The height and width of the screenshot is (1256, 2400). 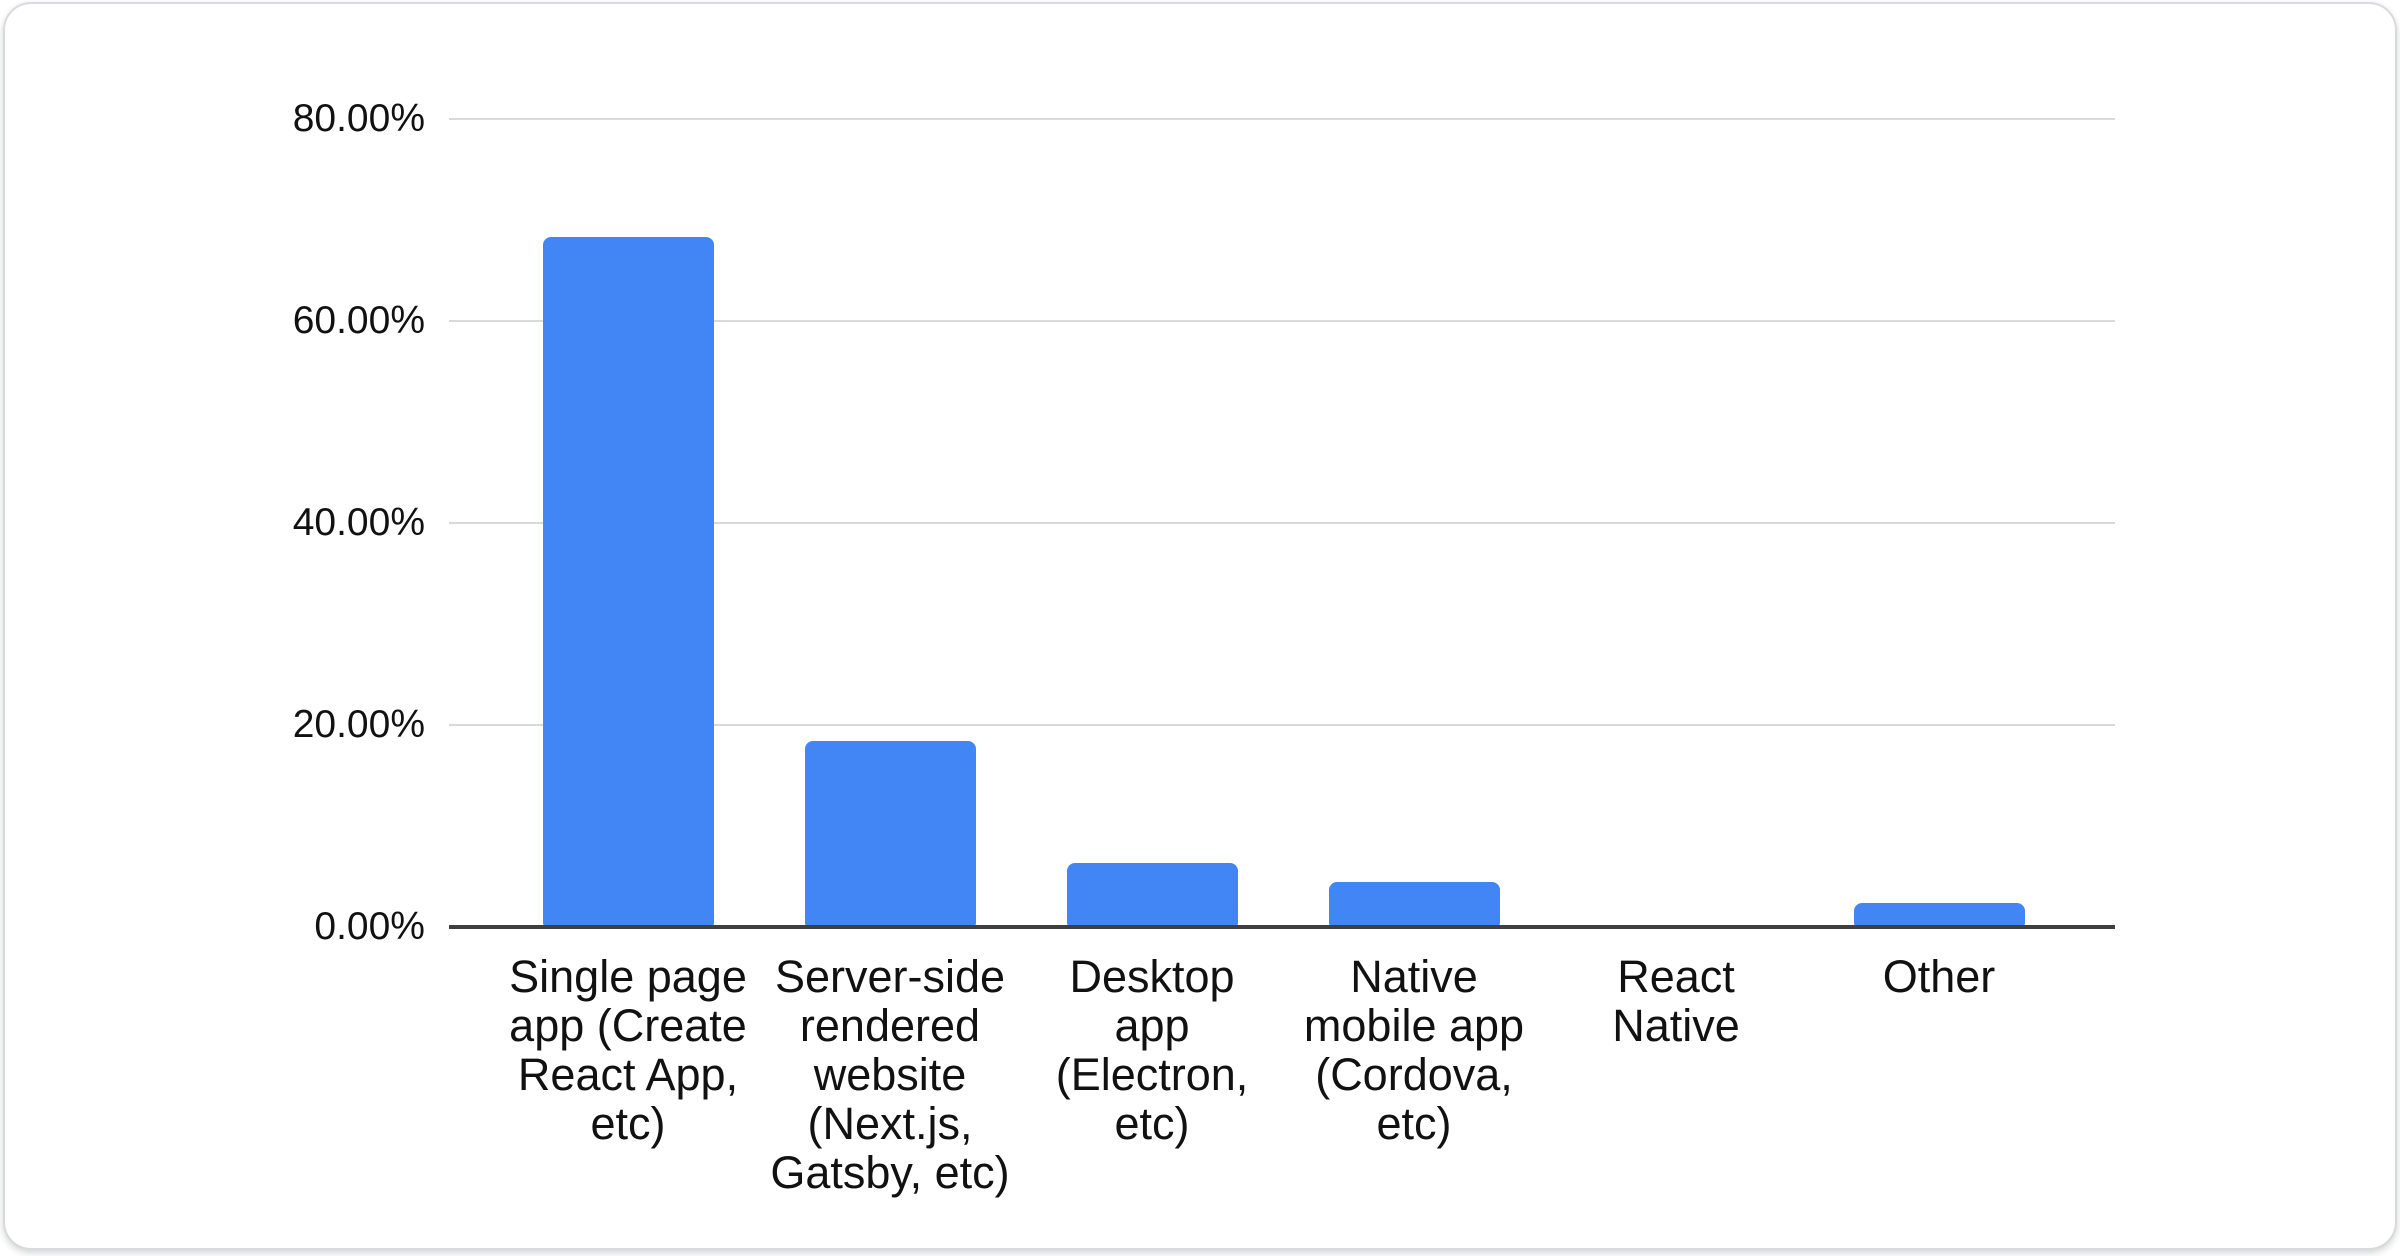 What do you see at coordinates (1414, 1050) in the screenshot?
I see `x-axis-category-label-native-mobile-app-cordova-etc: Native mobile app (Cordova, etc)` at bounding box center [1414, 1050].